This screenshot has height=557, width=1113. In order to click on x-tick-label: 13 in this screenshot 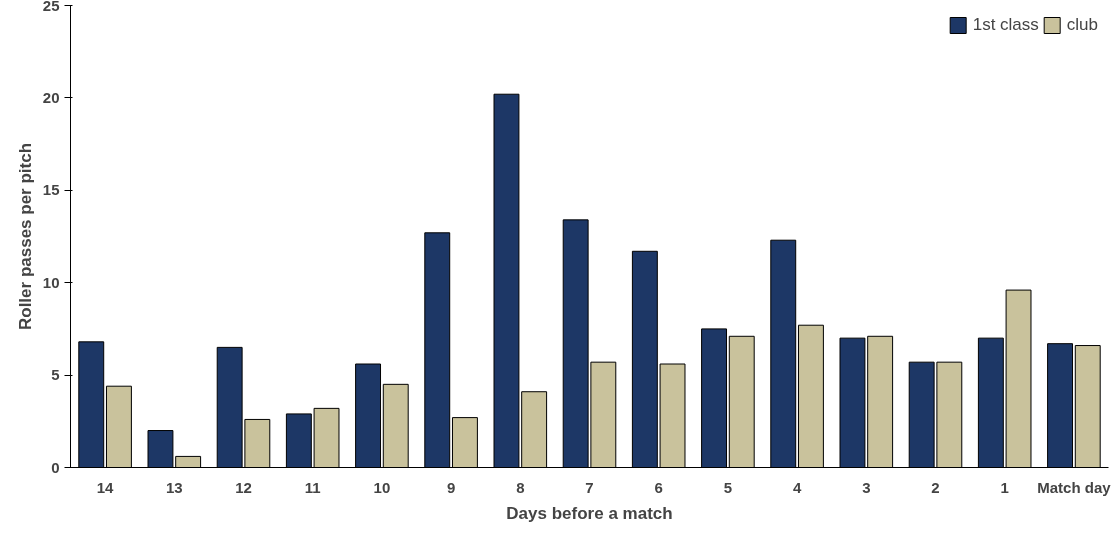, I will do `click(174, 487)`.